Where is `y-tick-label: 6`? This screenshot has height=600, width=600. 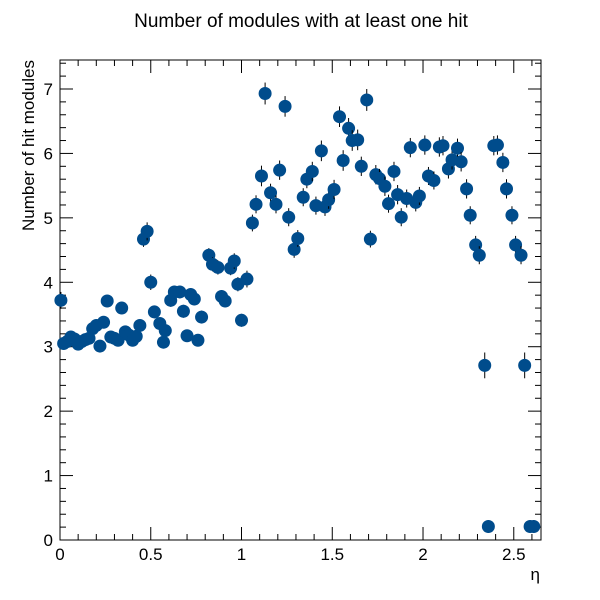
y-tick-label: 6 is located at coordinates (48, 153).